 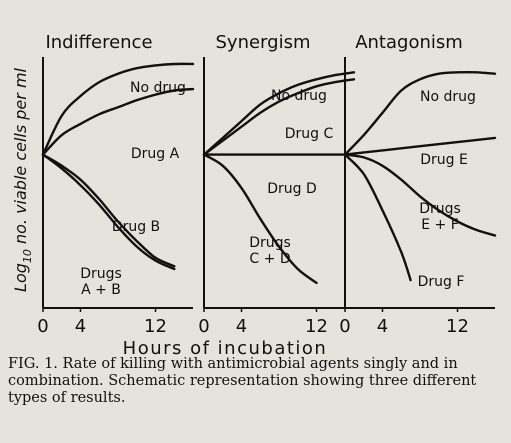 I want to click on x-axis-label: Hours of incubation, so click(x=225, y=348).